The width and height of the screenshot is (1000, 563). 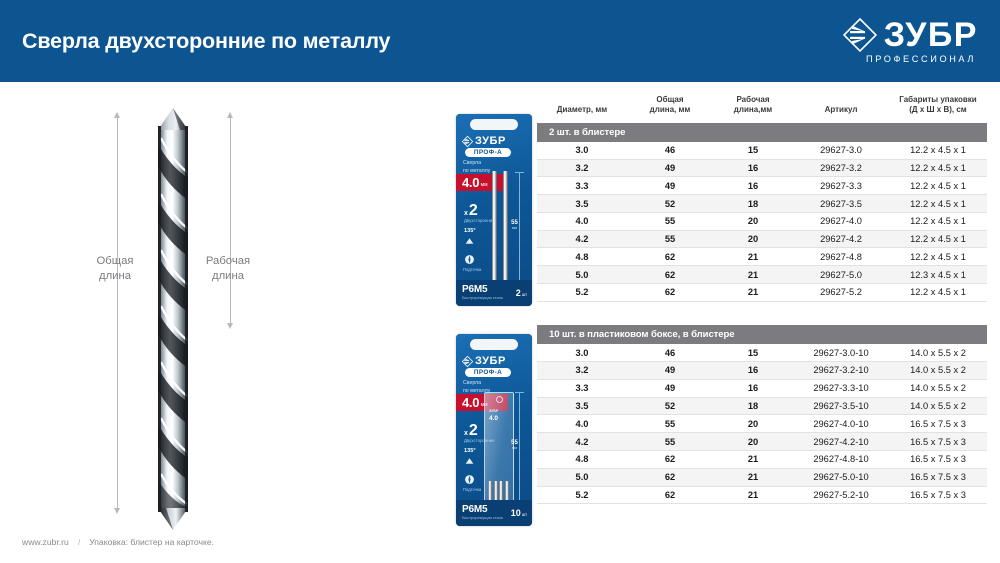 I want to click on table-row: 5.2 62 21 29627-5.2-10 16.5 х 7.5 х 3, so click(x=762, y=495).